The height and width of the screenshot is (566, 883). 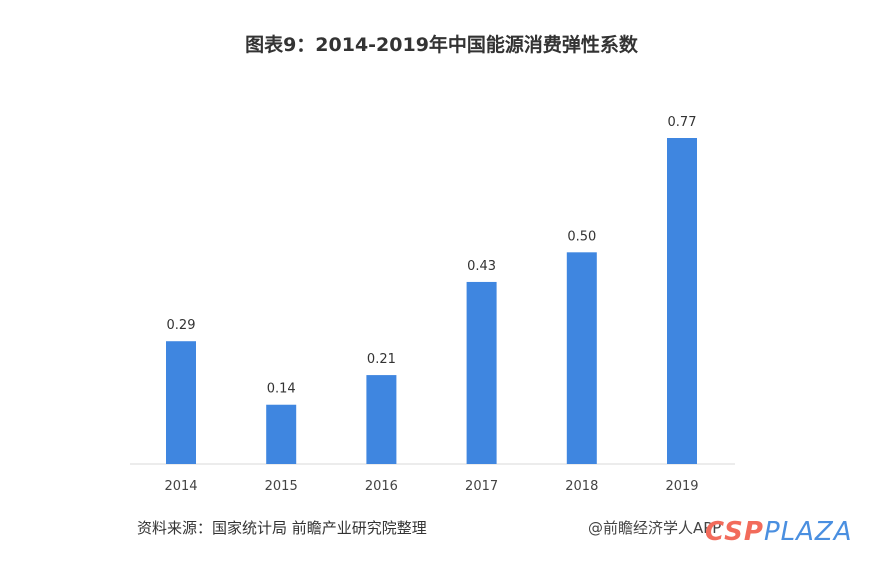 I want to click on chart-title: 图表9：2014-2019年中国能源消费弹性系数, so click(x=441, y=45).